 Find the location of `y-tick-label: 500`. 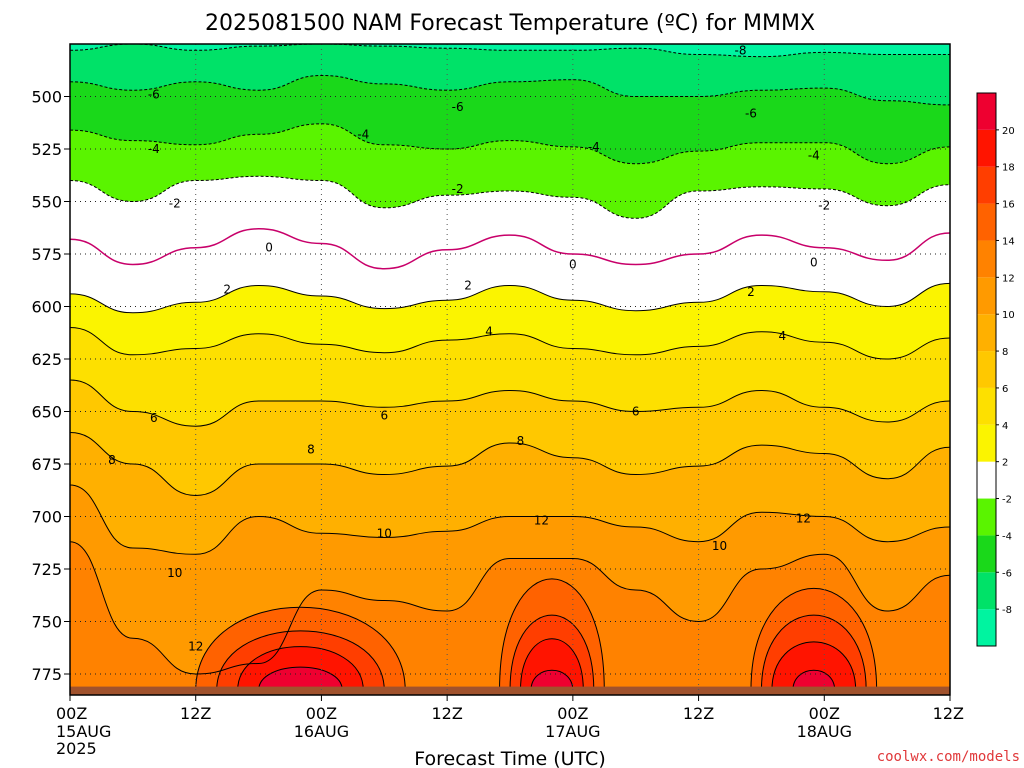

y-tick-label: 500 is located at coordinates (46, 97).